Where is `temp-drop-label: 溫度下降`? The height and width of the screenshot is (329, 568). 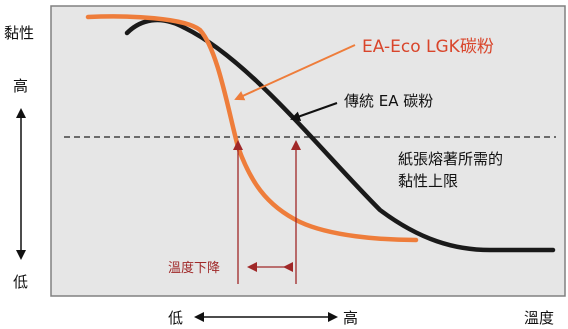 temp-drop-label: 溫度下降 is located at coordinates (194, 268).